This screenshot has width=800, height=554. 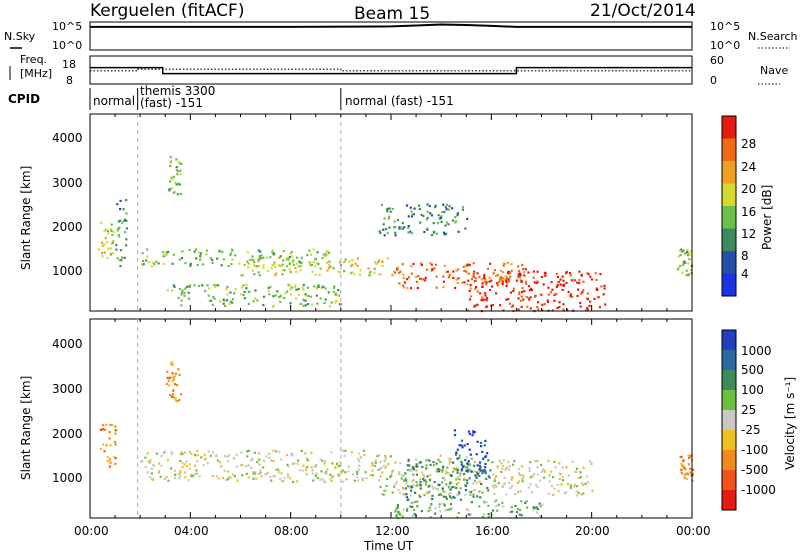 What do you see at coordinates (748, 167) in the screenshot?
I see `power-cbar-tick-24: 24` at bounding box center [748, 167].